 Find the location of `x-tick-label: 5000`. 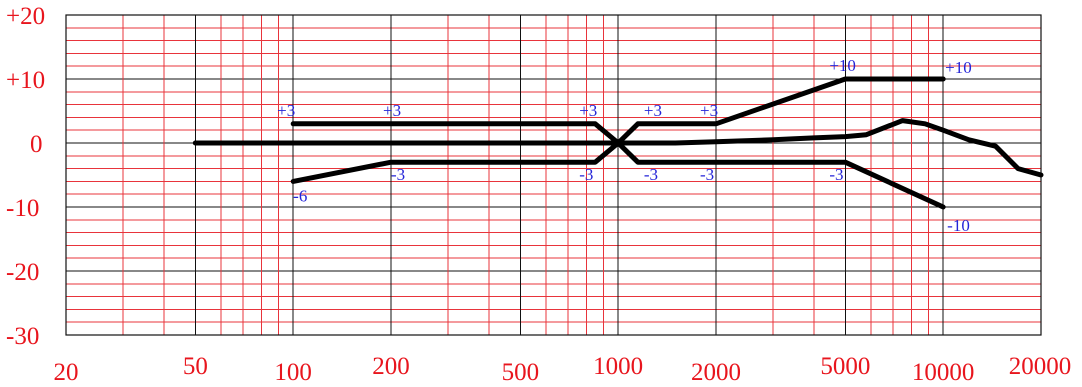

x-tick-label: 5000 is located at coordinates (845, 366).